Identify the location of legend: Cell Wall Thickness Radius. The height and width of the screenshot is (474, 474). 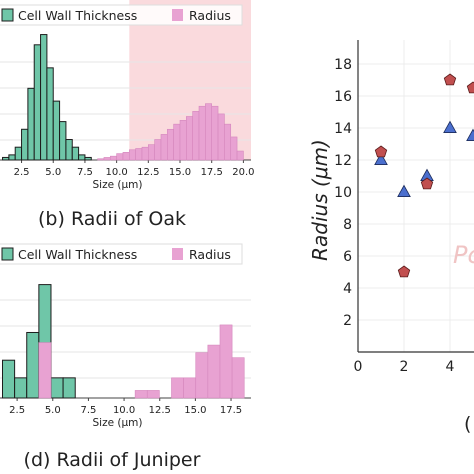
(121, 254).